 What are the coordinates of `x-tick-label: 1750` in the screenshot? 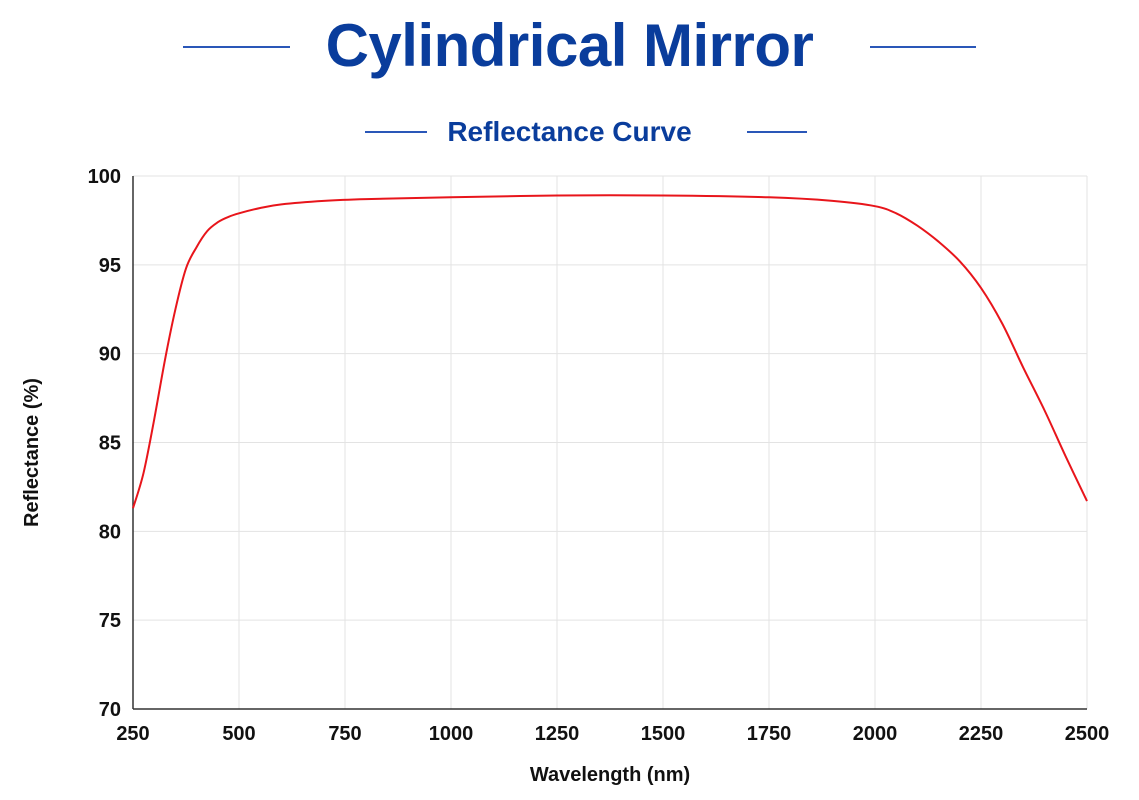 It's located at (769, 734).